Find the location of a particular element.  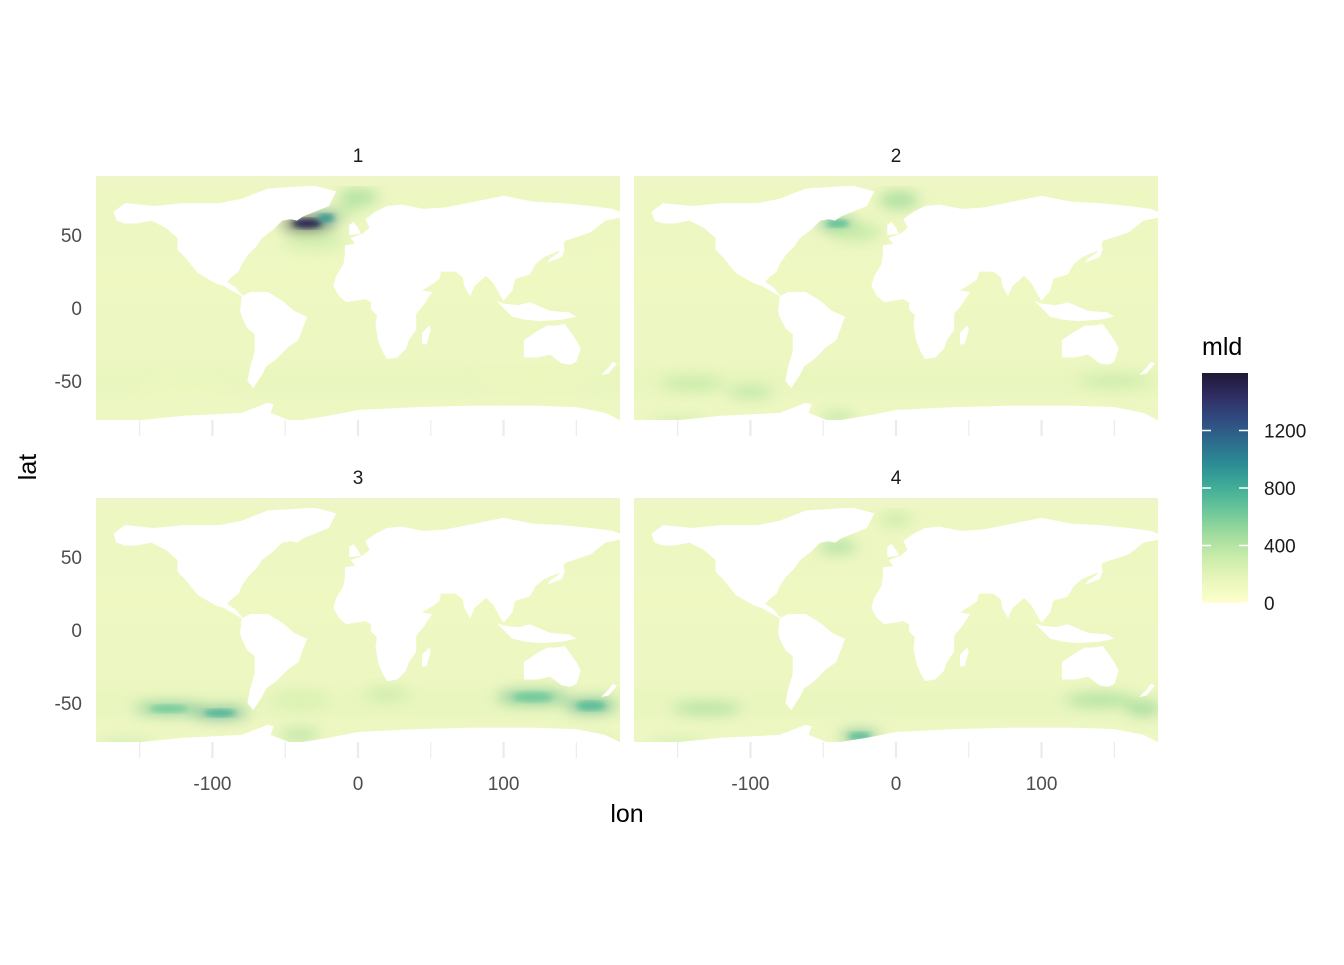

facet-strip-label: 2 is located at coordinates (896, 156).